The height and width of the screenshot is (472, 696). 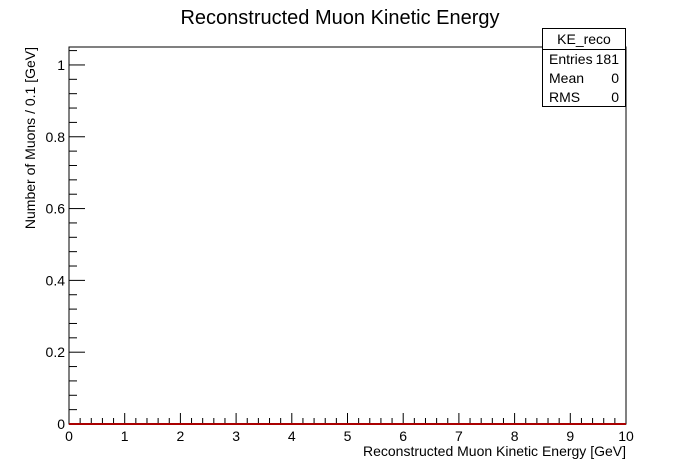 I want to click on y-tick-label: 1, so click(x=61, y=65).